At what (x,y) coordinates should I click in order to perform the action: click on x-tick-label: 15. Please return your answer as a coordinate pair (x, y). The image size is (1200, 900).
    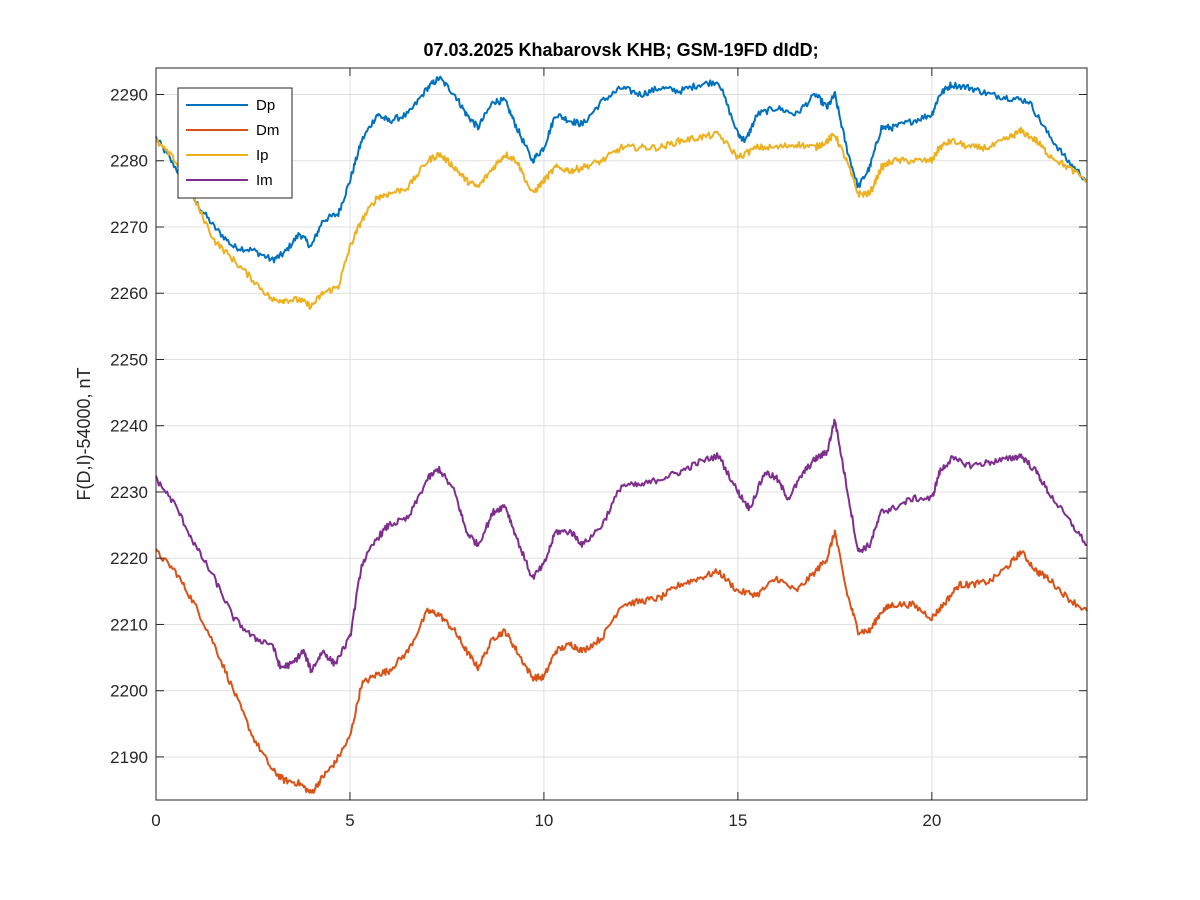
    Looking at the image, I should click on (737, 820).